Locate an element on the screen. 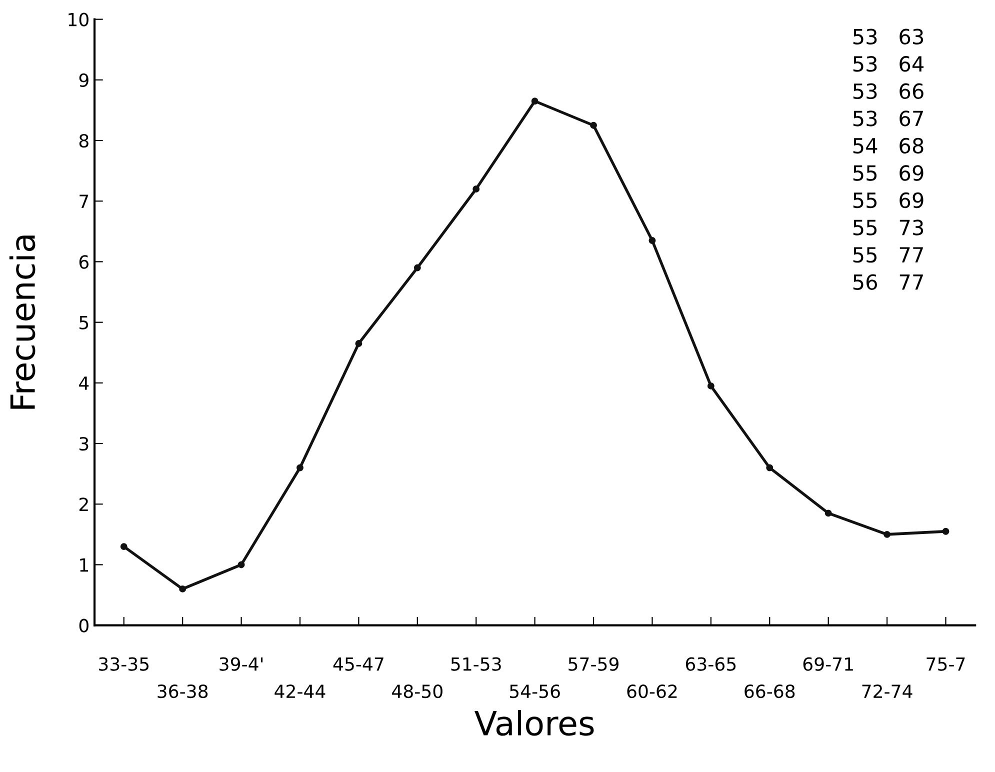 This screenshot has width=995, height=772. annotation: 53 64 is located at coordinates (888, 64).